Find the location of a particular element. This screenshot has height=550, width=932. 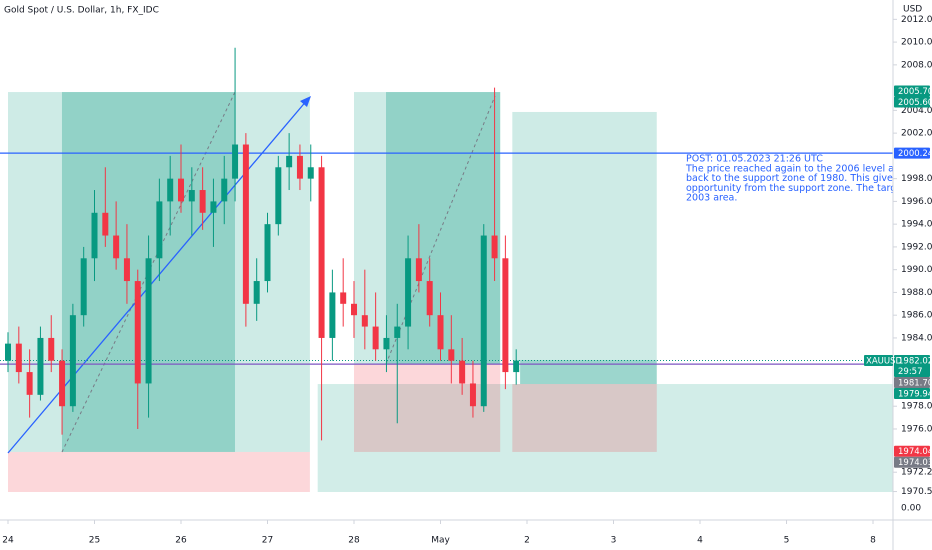

price-tag-label: 2005.60 is located at coordinates (915, 103).